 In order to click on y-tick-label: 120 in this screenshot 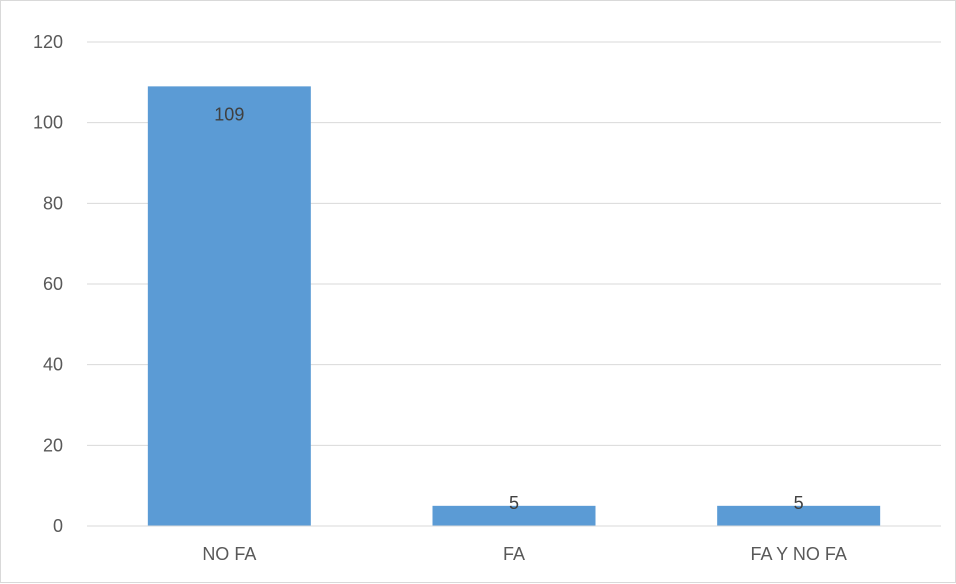, I will do `click(48, 42)`.